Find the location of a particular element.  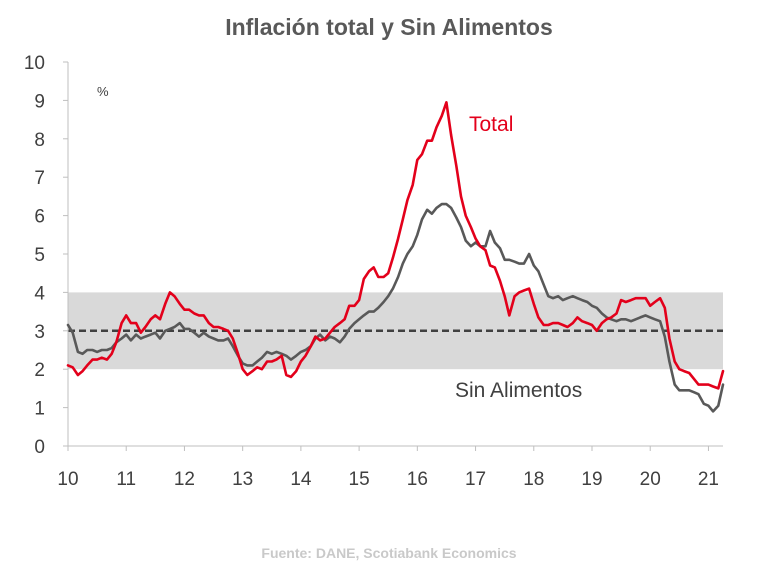

x-tick-label: 20 is located at coordinates (650, 479).